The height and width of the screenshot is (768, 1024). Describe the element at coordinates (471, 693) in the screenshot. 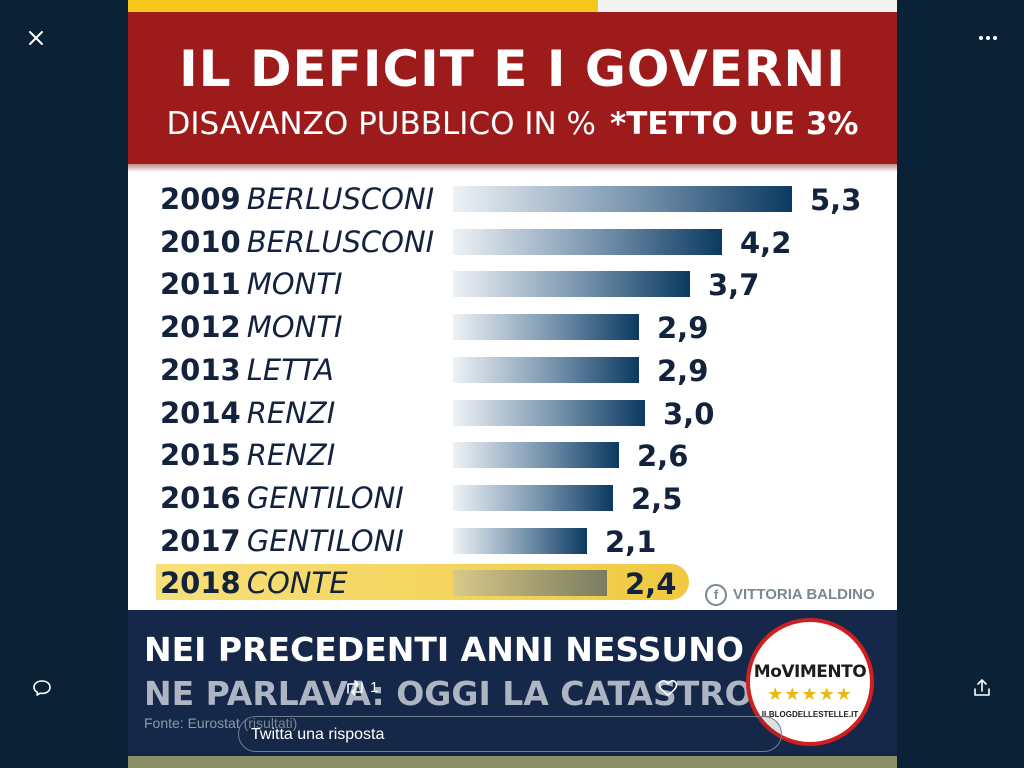

I see `bottom-caption-line2: NE PARLAVA: OGGI LA CATASTROFE` at that location.